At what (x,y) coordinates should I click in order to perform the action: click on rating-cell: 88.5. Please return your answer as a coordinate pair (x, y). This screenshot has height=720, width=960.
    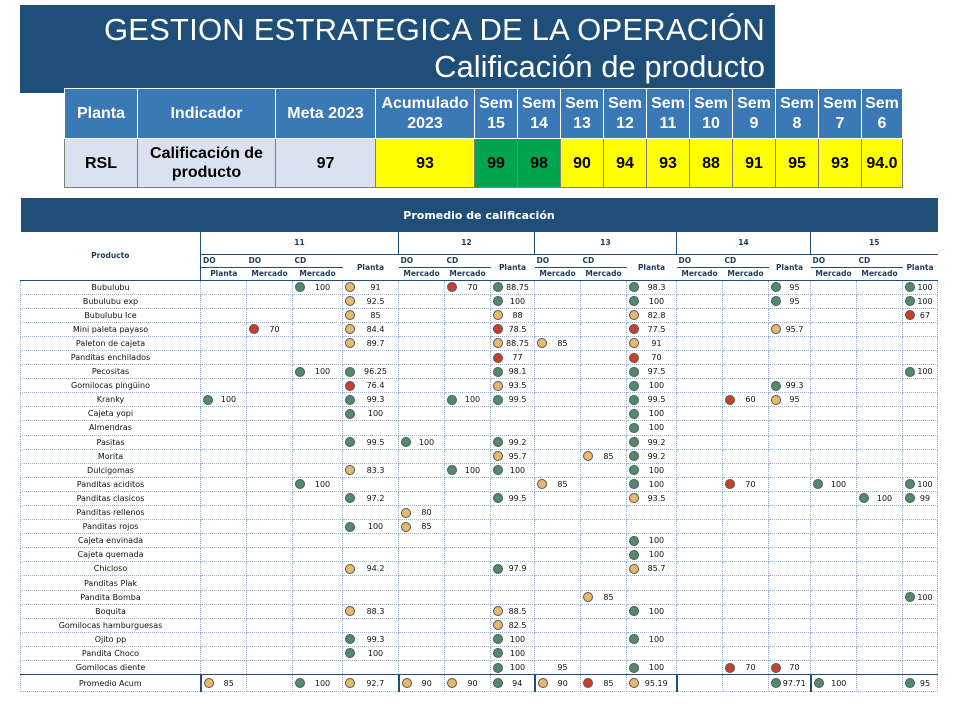
    Looking at the image, I should click on (512, 611).